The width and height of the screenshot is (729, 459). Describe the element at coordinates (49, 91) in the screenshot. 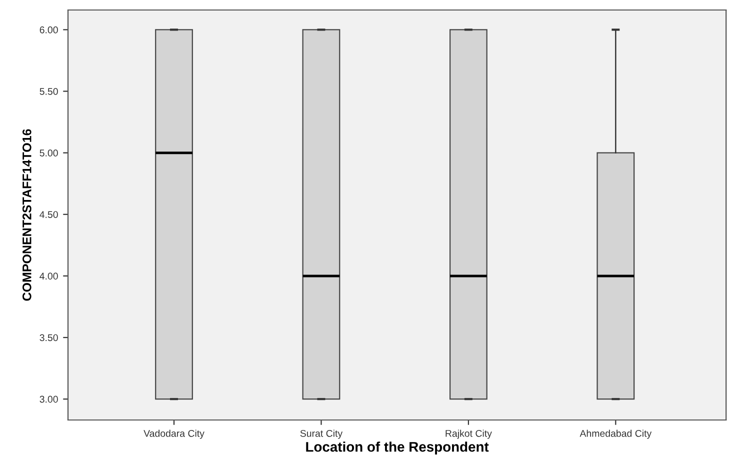

I see `y-tick-label: 5.50` at that location.